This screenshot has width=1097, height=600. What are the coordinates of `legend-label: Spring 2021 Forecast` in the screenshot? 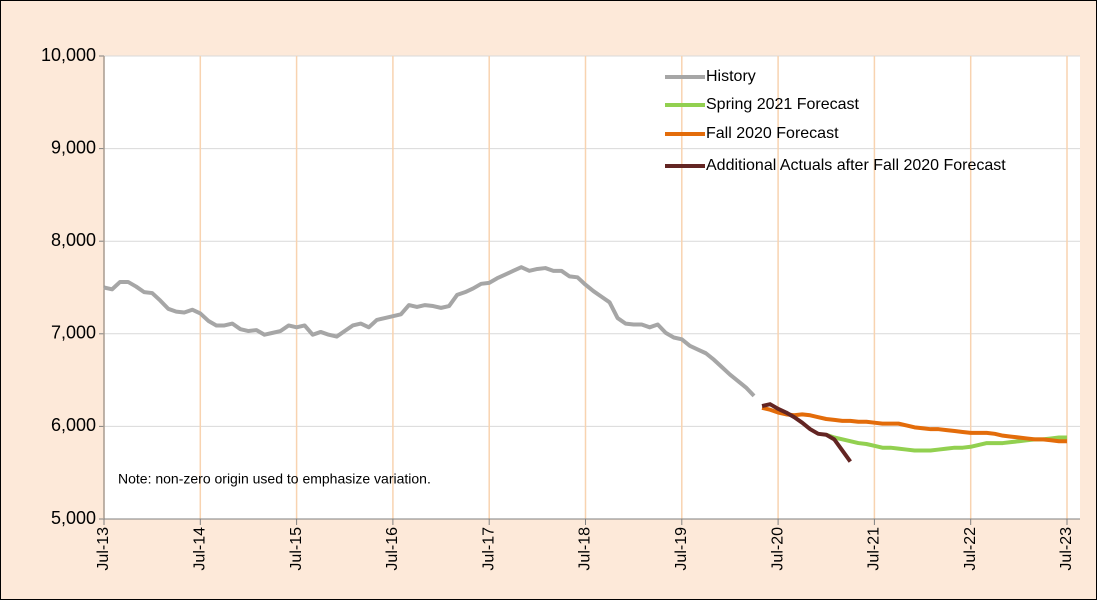 It's located at (783, 104).